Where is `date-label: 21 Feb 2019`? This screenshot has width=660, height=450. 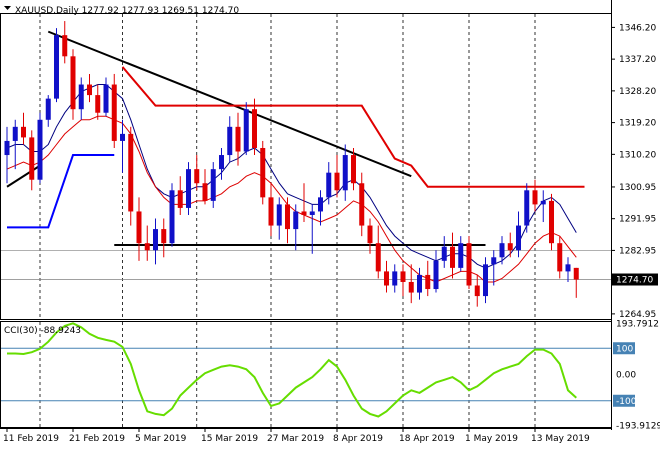
date-label: 21 Feb 2019 is located at coordinates (97, 439).